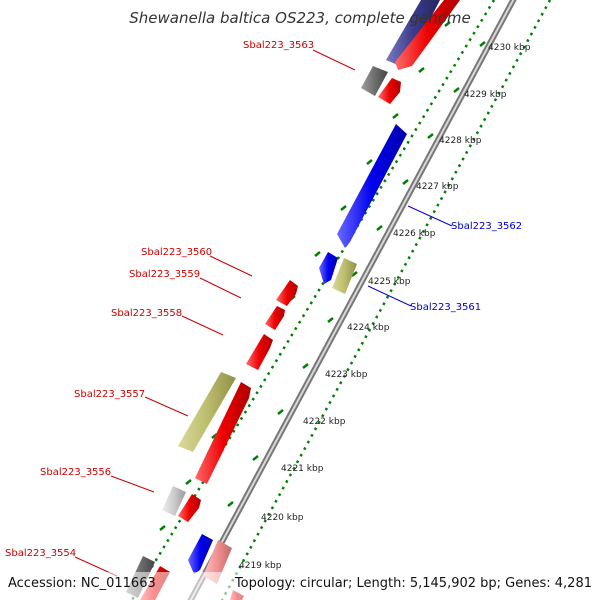 This screenshot has height=600, width=600. Describe the element at coordinates (75, 472) in the screenshot. I see `gene-label-sbal223-3556: Sbal223_3556` at that location.